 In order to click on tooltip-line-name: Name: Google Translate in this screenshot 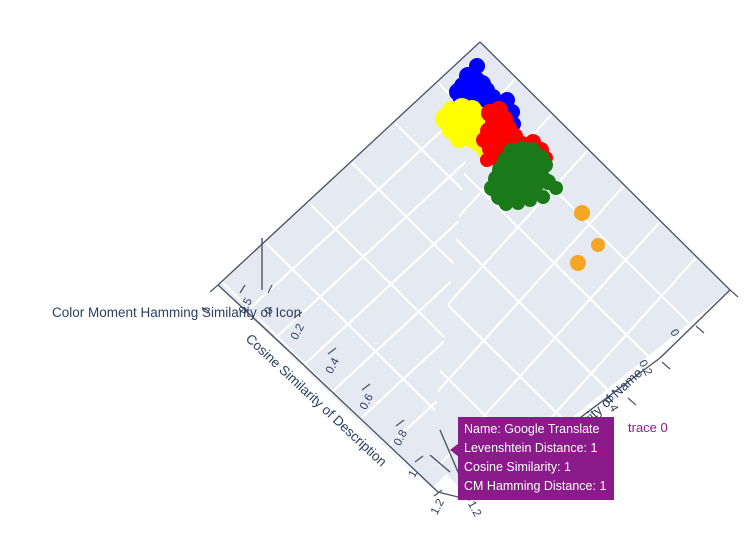, I will do `click(532, 429)`.